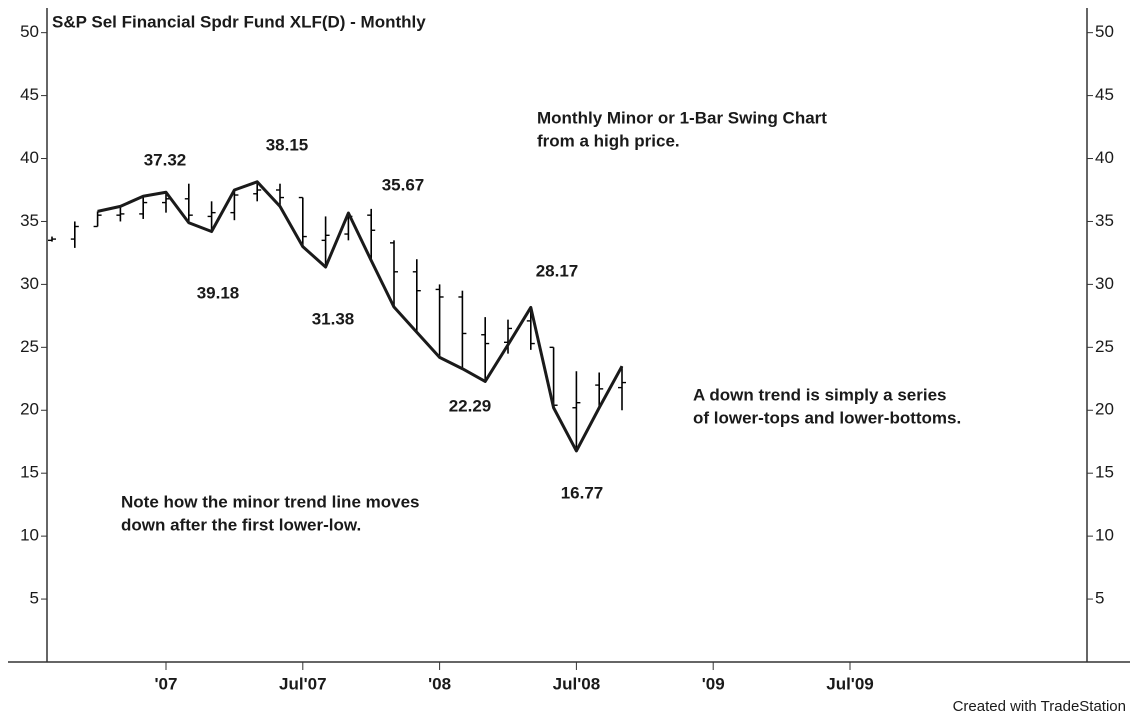 Image resolution: width=1130 pixels, height=715 pixels. I want to click on footer: Created with TradeStation, so click(1039, 706).